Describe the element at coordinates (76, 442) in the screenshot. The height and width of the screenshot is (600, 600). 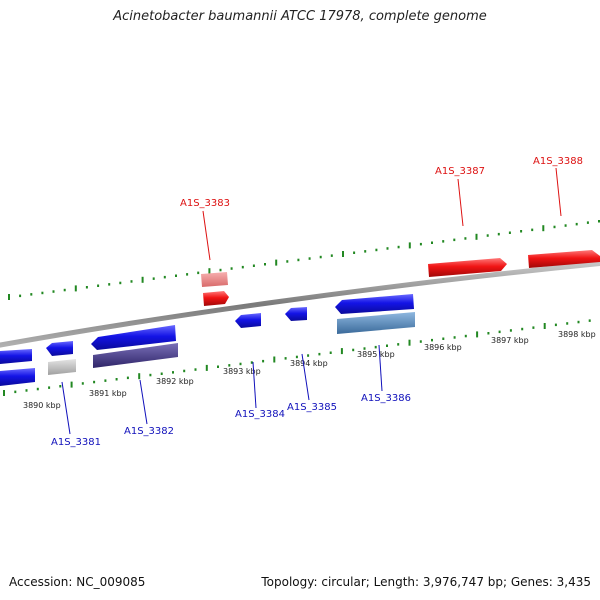
I see `gene-label-a1s-3381: A1S_3381` at that location.